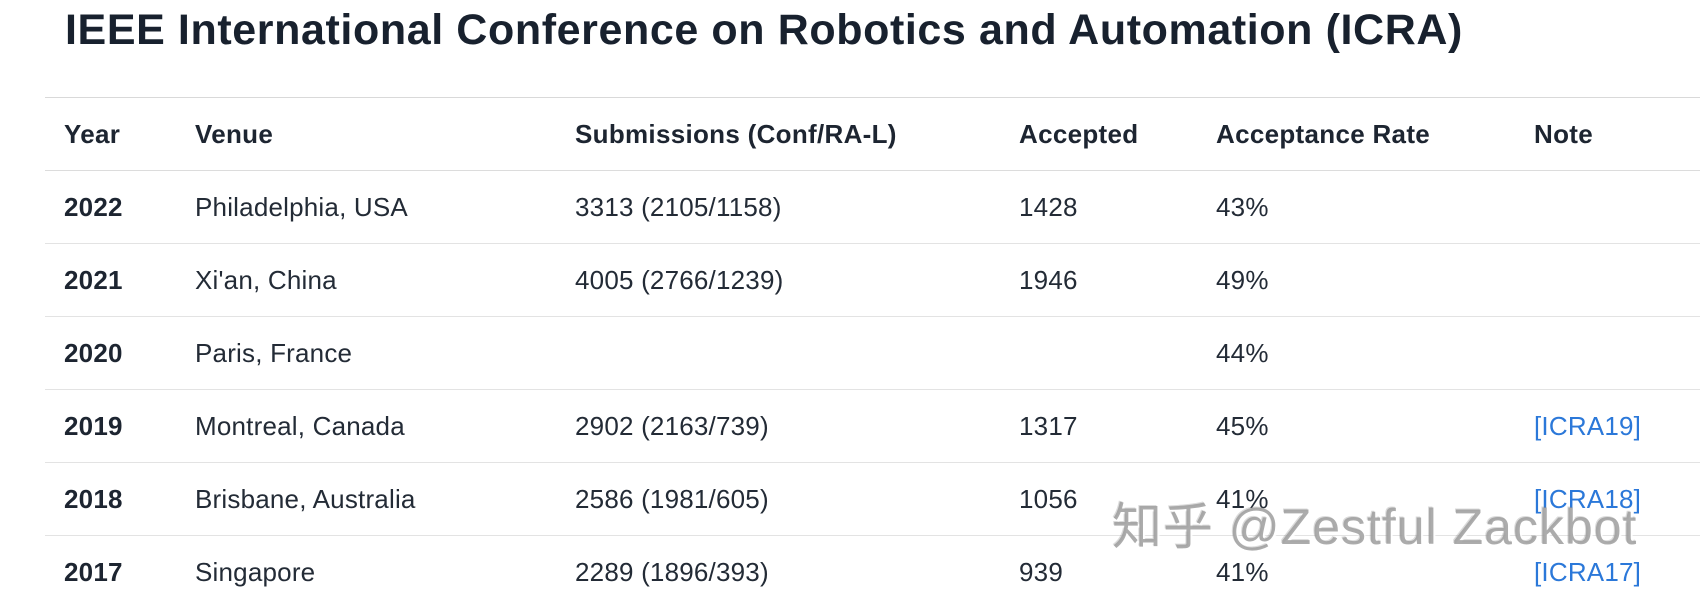  What do you see at coordinates (1242, 352) in the screenshot?
I see `acceptance-rate-cell: 44%` at bounding box center [1242, 352].